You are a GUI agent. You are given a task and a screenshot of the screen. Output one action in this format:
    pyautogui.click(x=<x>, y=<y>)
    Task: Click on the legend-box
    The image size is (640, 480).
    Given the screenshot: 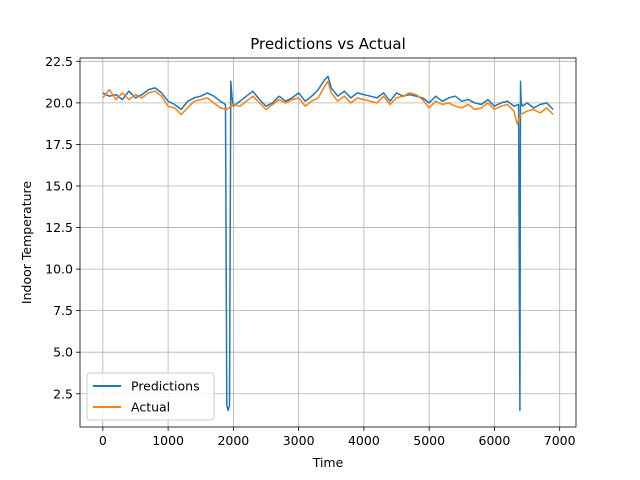 What is the action you would take?
    pyautogui.click(x=150, y=396)
    